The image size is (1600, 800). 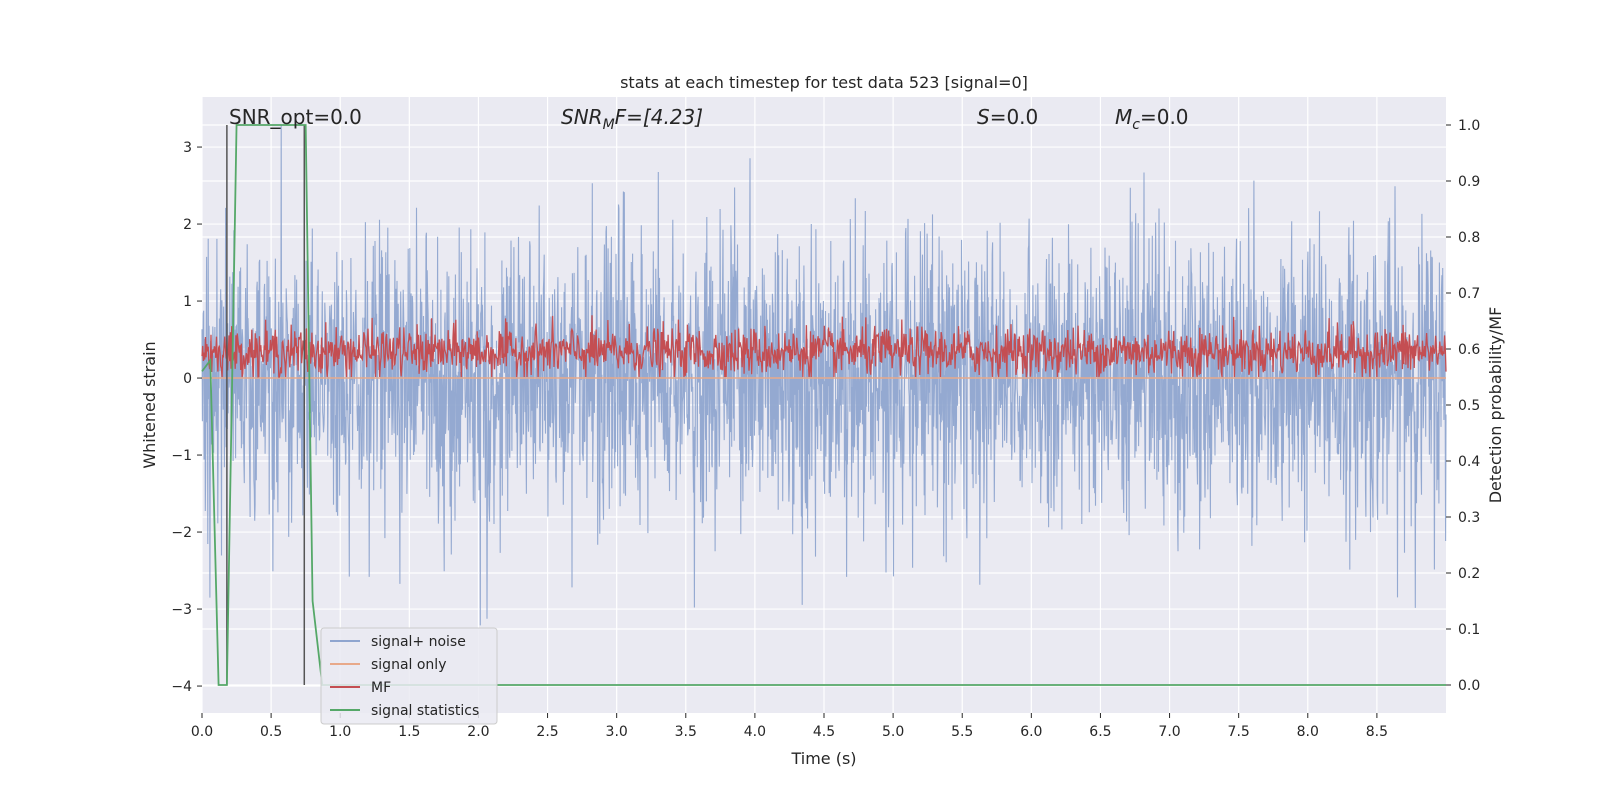 I want to click on y-right-tick-label: 0.2, so click(x=1469, y=574).